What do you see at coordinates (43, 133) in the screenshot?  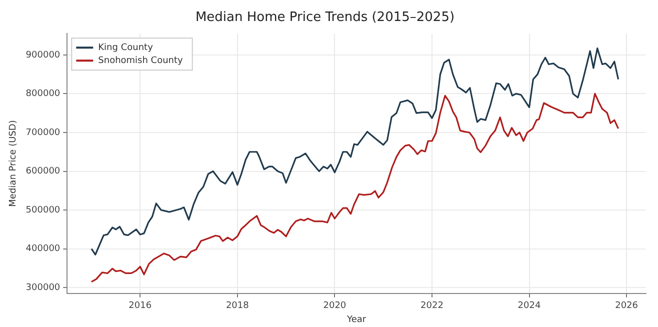 I see `y-tick-label: 700000` at bounding box center [43, 133].